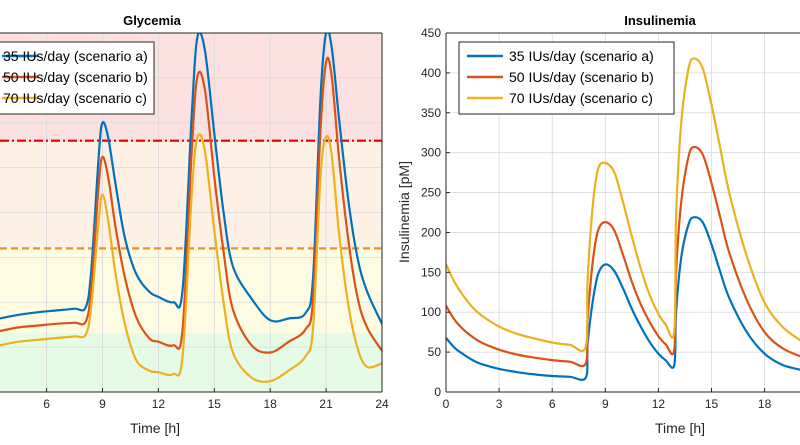  What do you see at coordinates (680, 428) in the screenshot?
I see `insulinemia-x-axis-label: Time [h]` at bounding box center [680, 428].